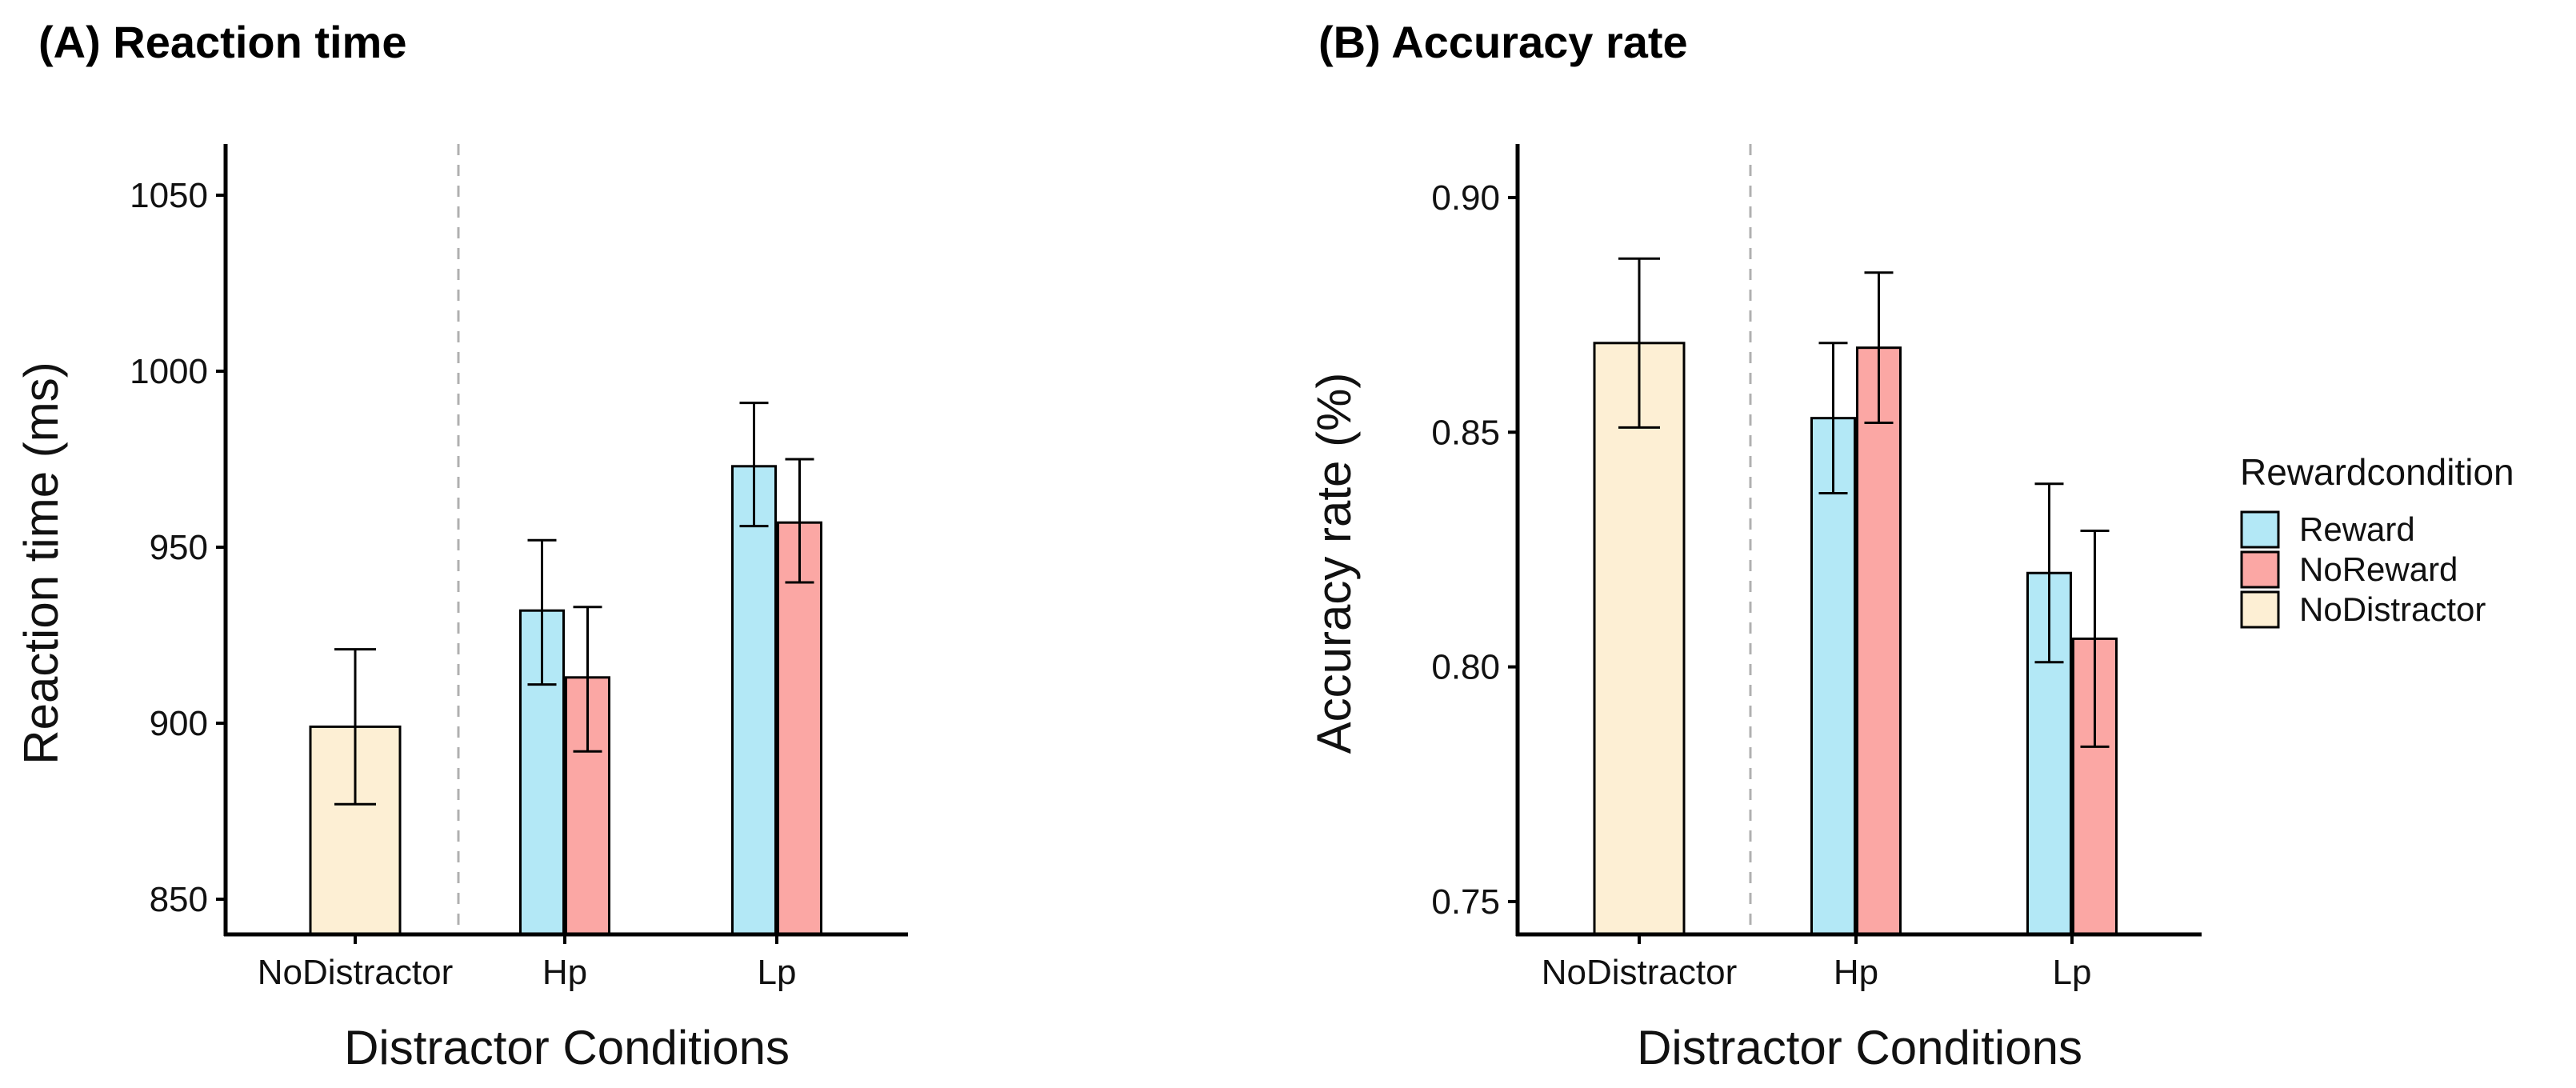  What do you see at coordinates (1833, 676) in the screenshot?
I see `bar-hp-reward` at bounding box center [1833, 676].